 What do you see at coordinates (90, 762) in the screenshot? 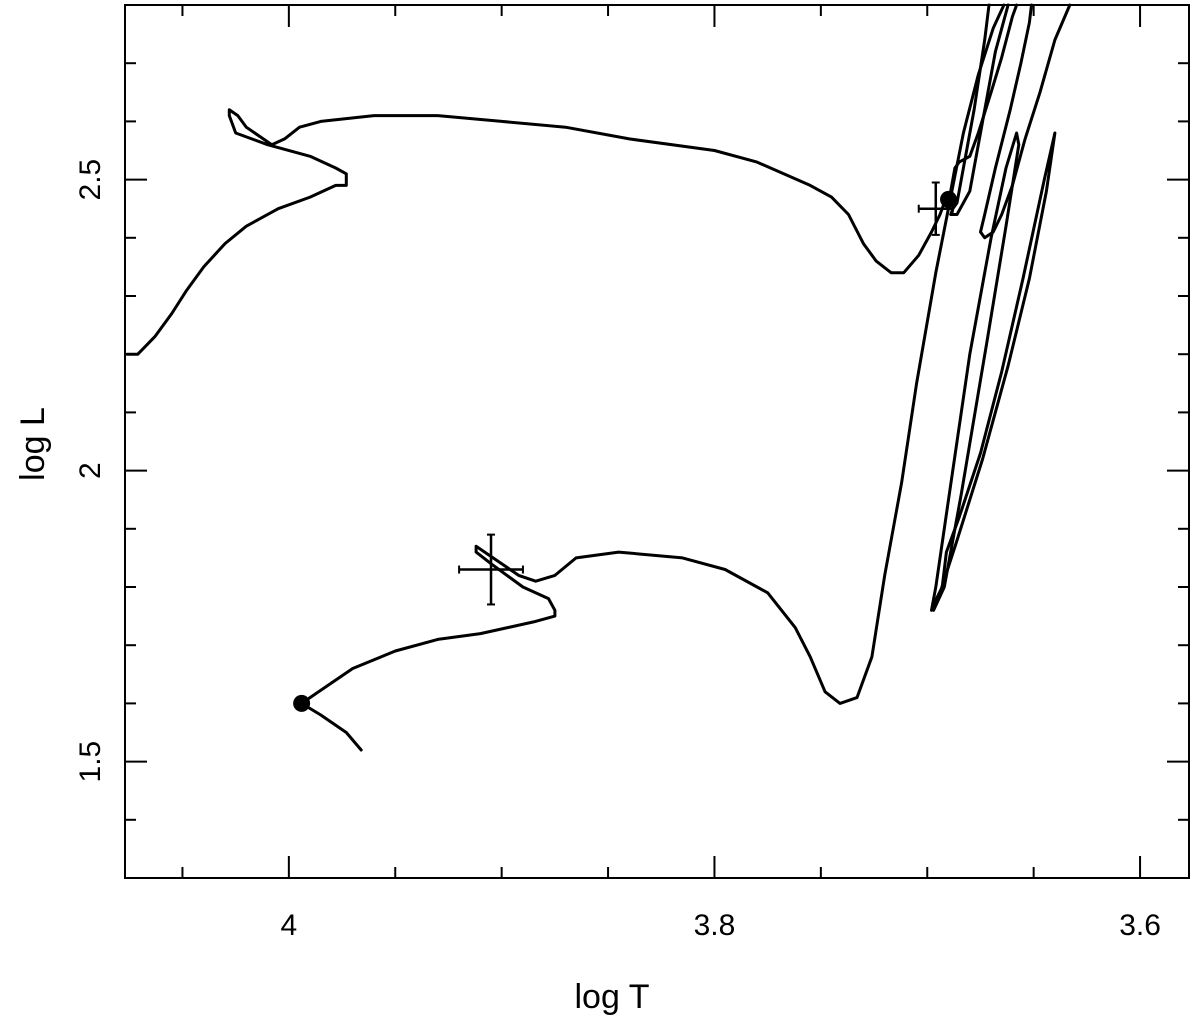
I see `y-tick-label: 1.5` at bounding box center [90, 762].